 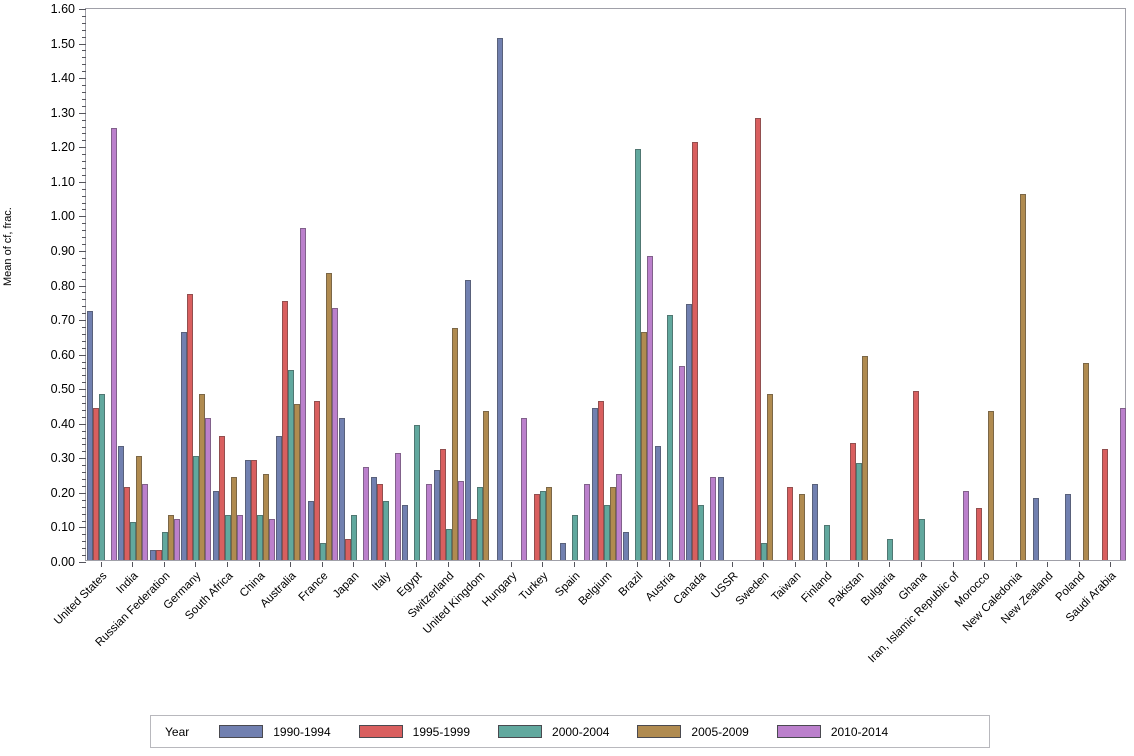 I want to click on legend-item: 1995-1999, so click(x=414, y=732).